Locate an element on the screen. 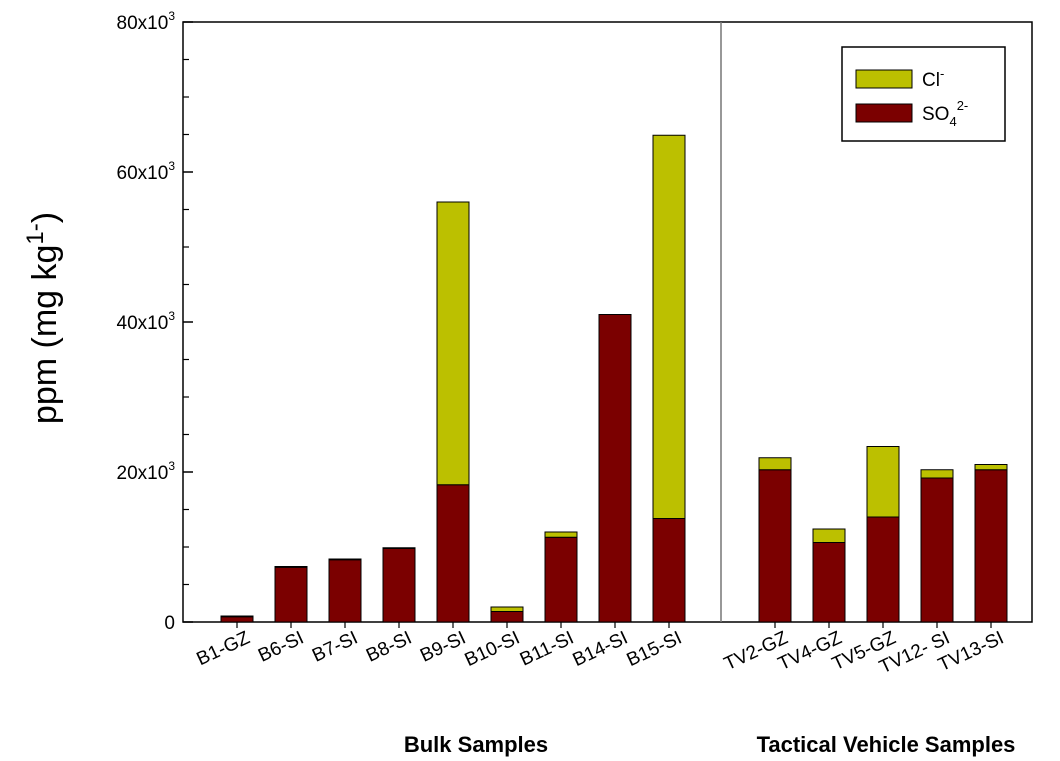 The height and width of the screenshot is (761, 1060). x-tick-label: B1-GZ is located at coordinates (224, 648).